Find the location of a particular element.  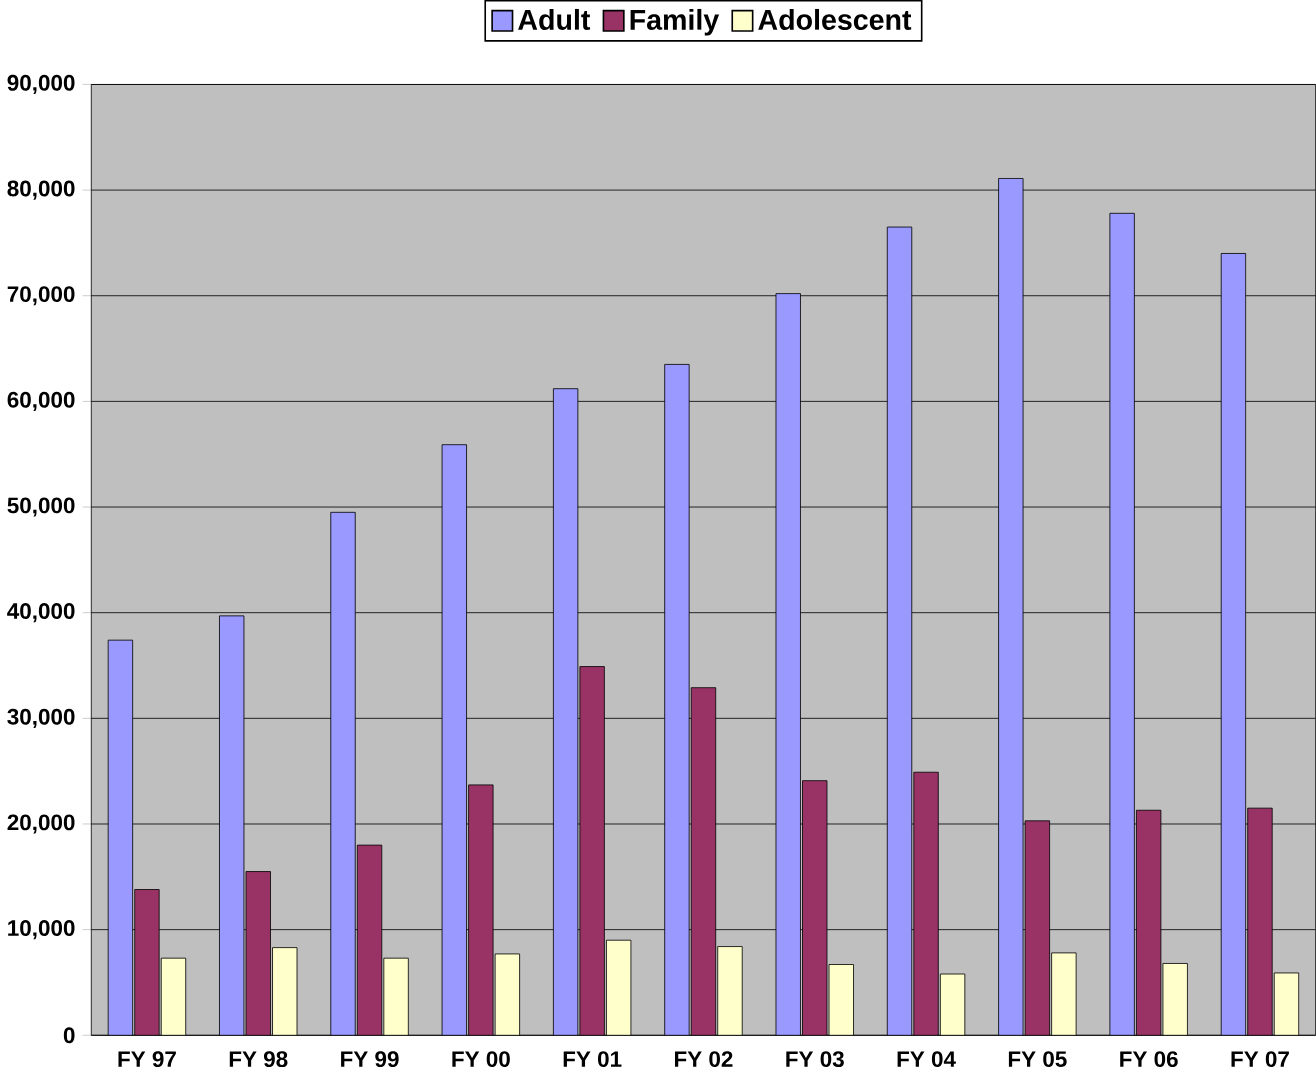

x-tick-label: FY 01 is located at coordinates (592, 1059).